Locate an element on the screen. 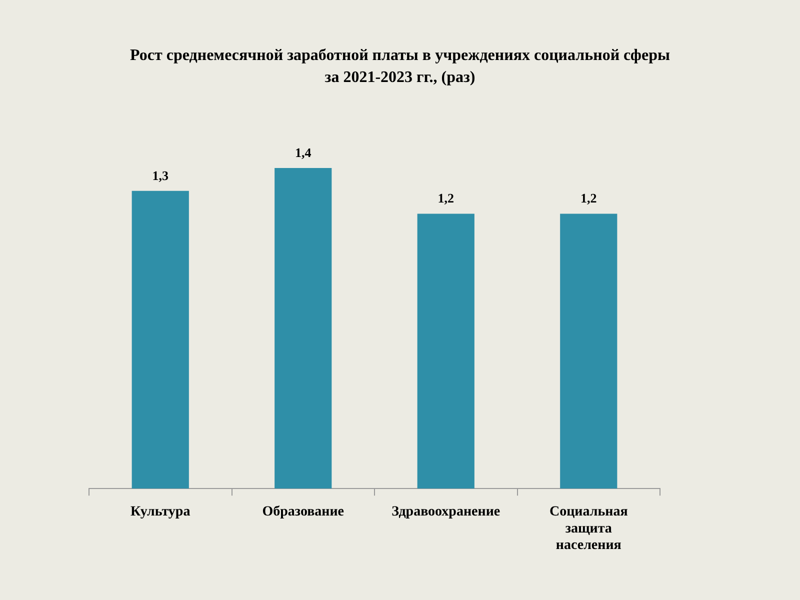 This screenshot has height=600, width=800. x-tick-label: Здравоохранение is located at coordinates (446, 512).